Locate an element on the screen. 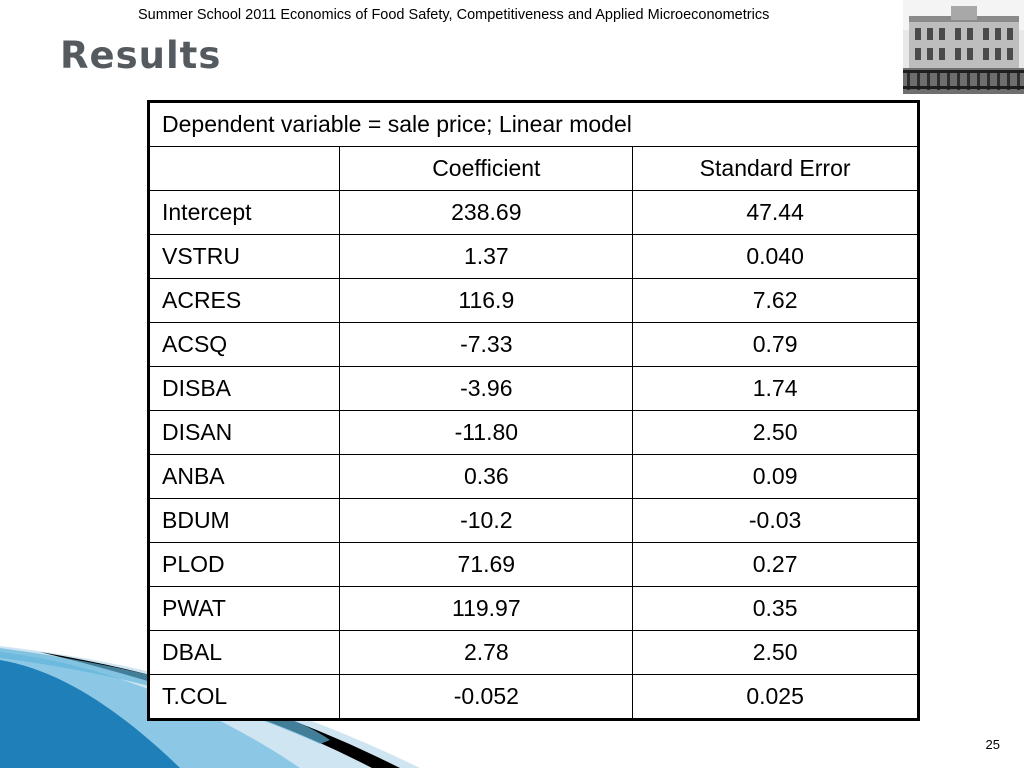 This screenshot has height=768, width=1024. table-row: Intercept 238.69 47.44 is located at coordinates (533, 212).